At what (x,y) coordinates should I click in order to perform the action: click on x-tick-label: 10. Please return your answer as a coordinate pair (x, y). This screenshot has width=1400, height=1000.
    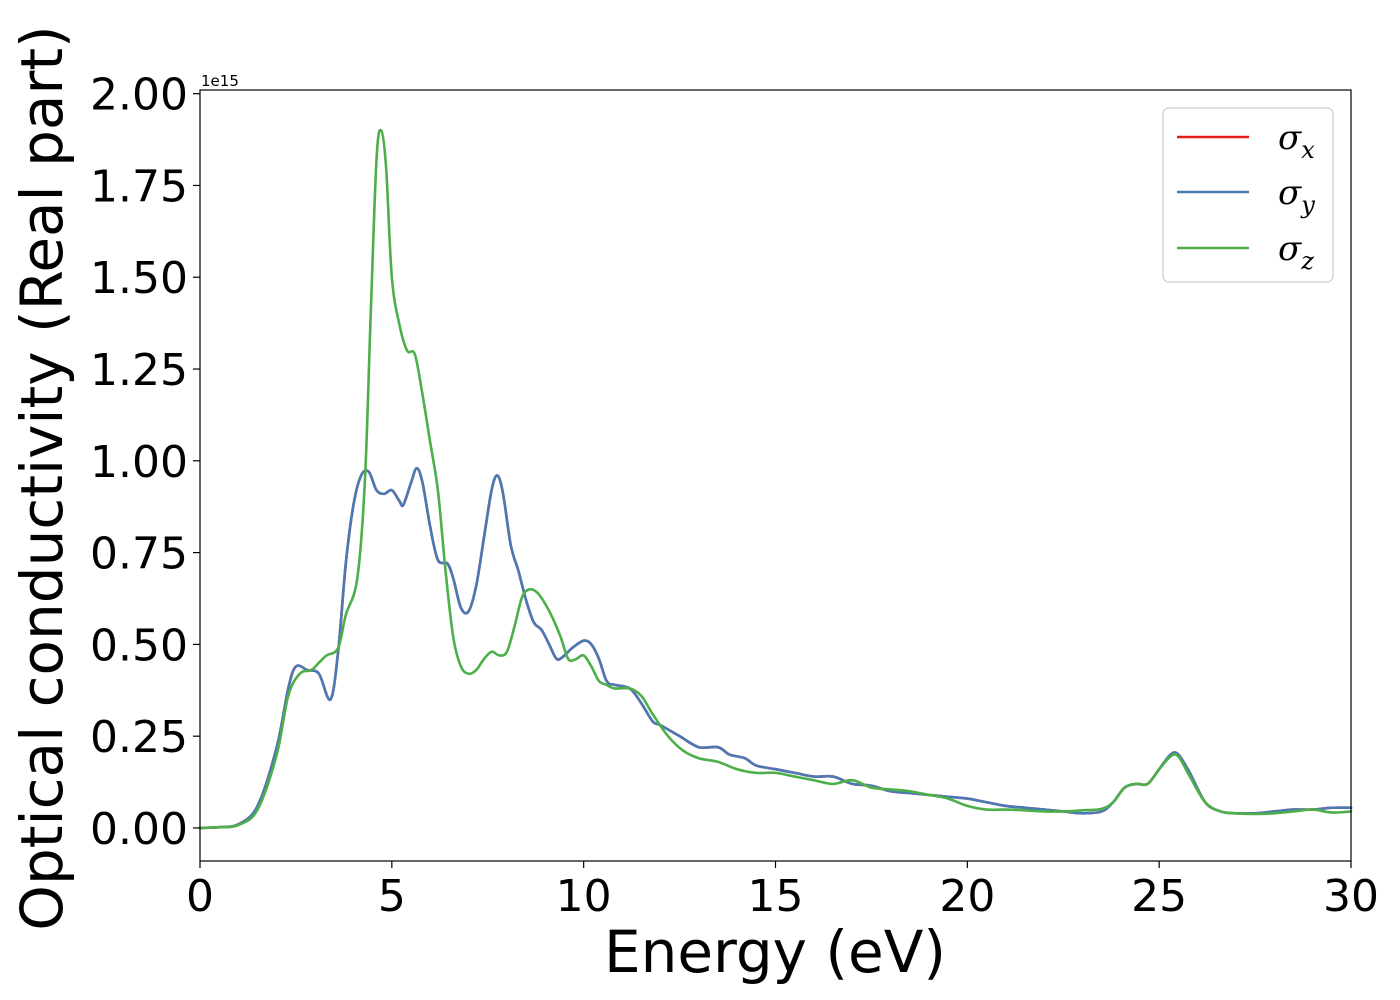
    Looking at the image, I should click on (584, 896).